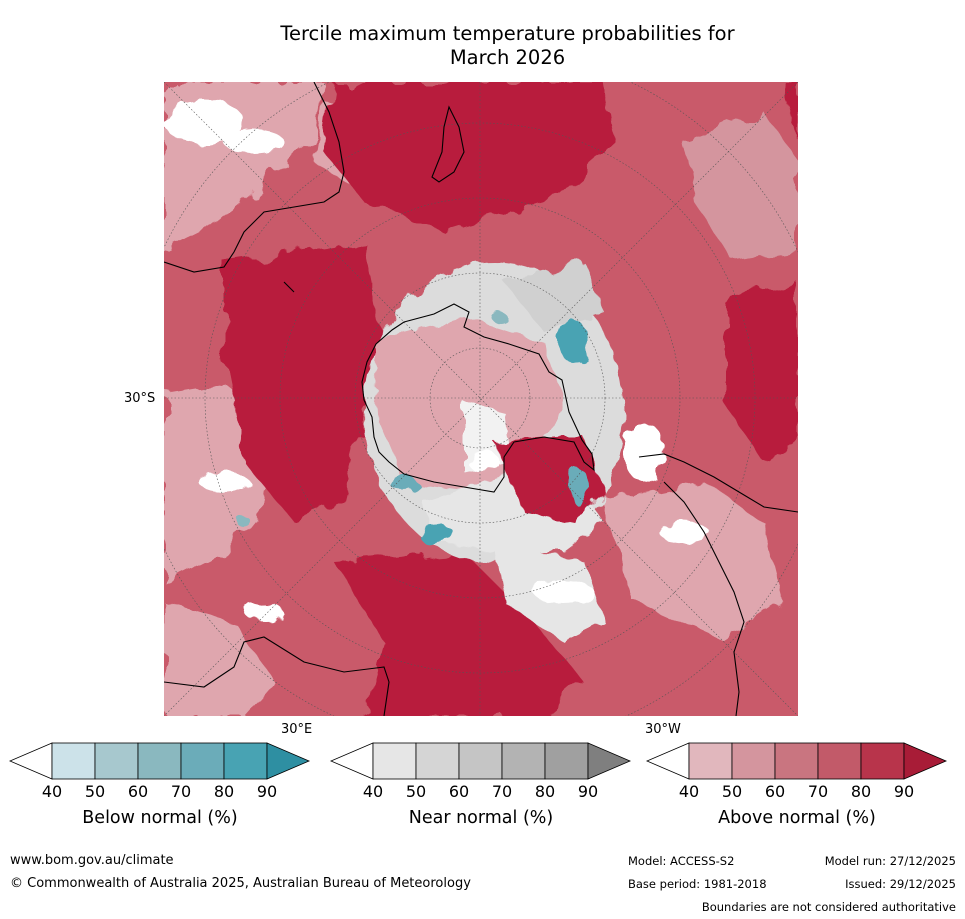  I want to click on lon-label-30e: 30°E, so click(297, 729).